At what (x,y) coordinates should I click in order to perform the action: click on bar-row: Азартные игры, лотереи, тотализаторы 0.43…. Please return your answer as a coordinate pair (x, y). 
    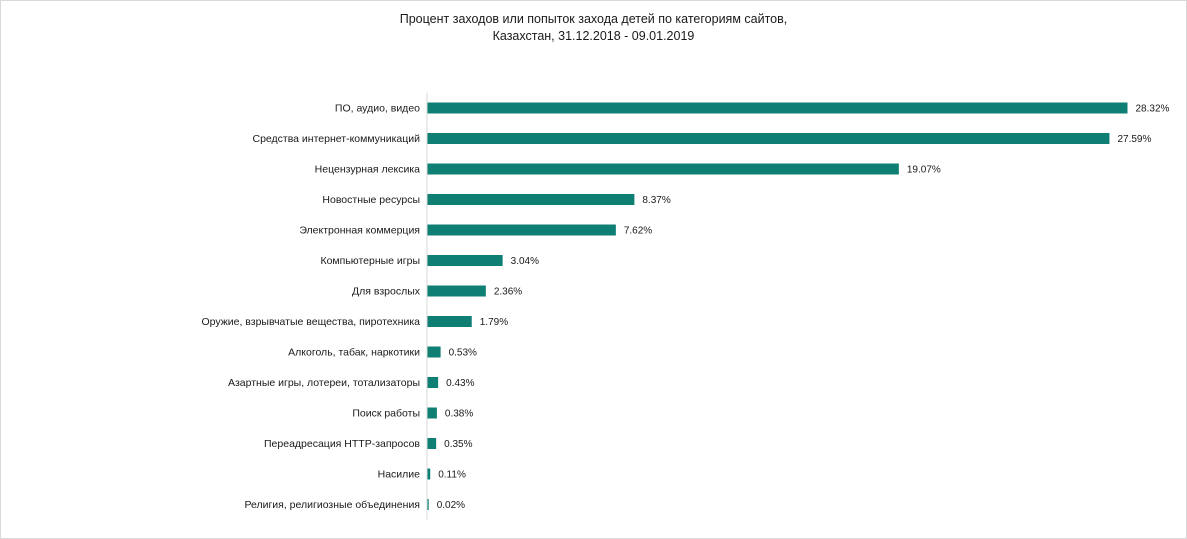
    Looking at the image, I should click on (351, 383).